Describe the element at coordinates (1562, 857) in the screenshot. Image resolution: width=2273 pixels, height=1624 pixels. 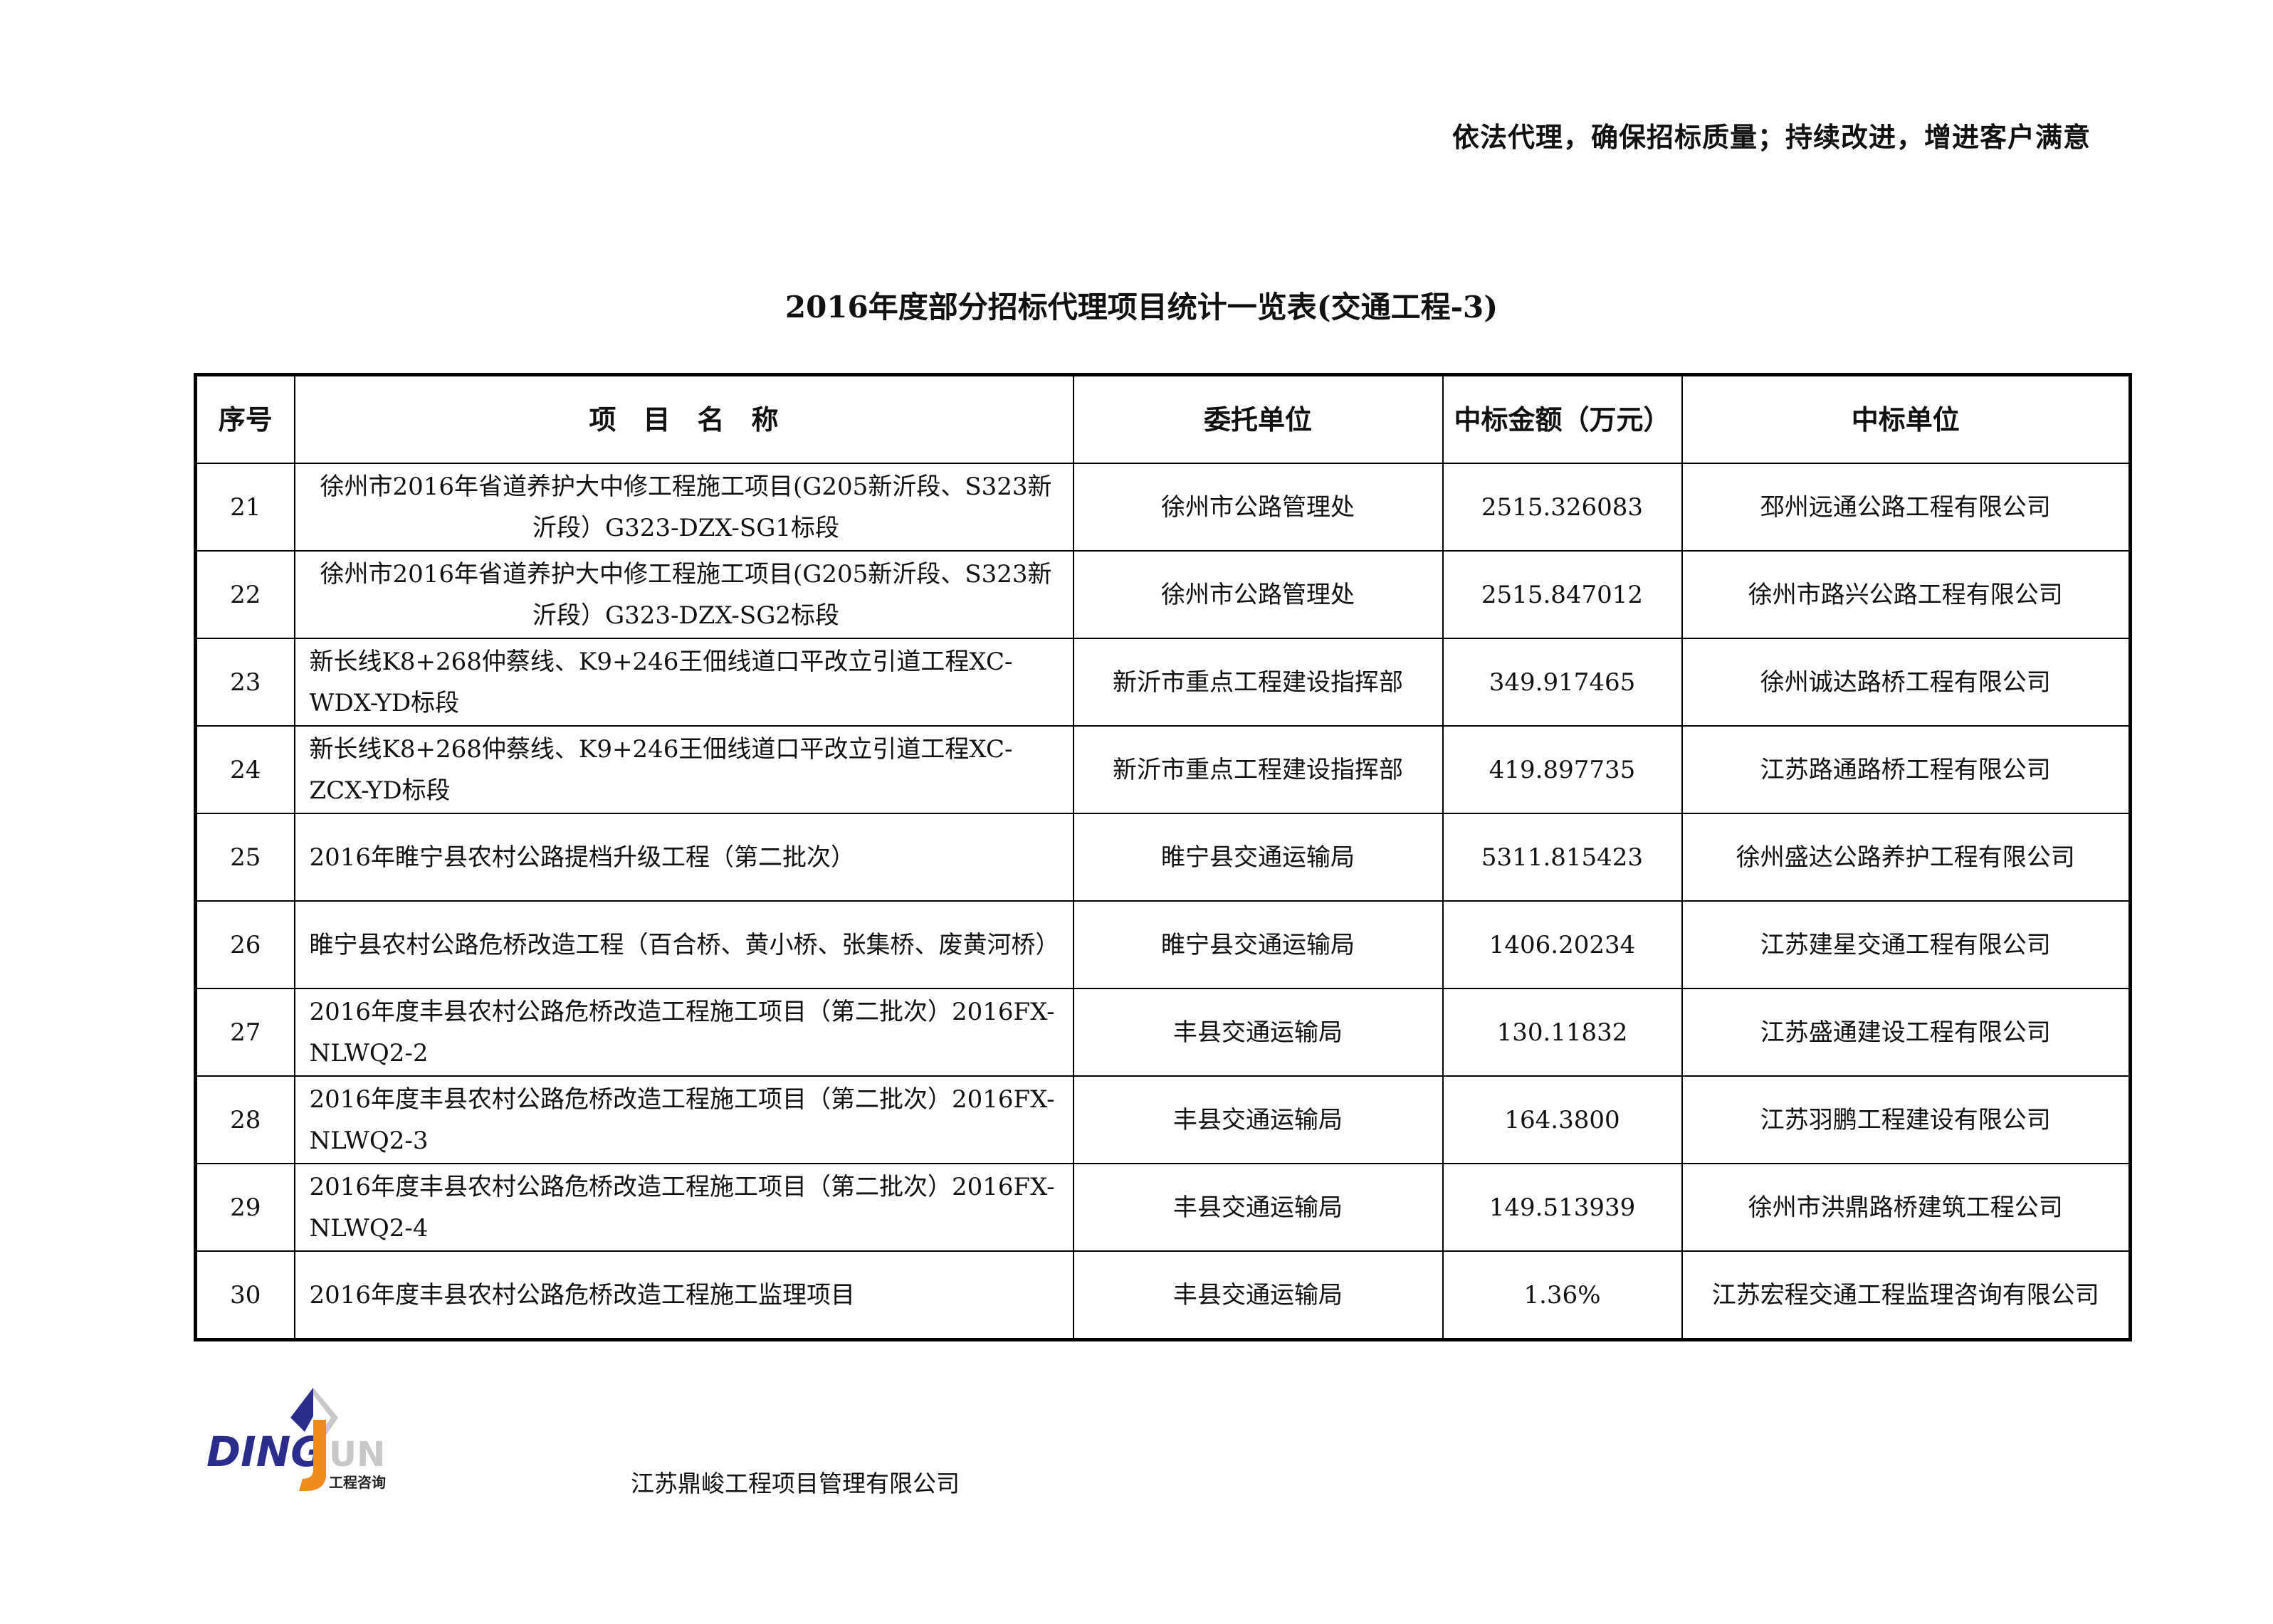
I see `cell-amount: 5311.815423` at that location.